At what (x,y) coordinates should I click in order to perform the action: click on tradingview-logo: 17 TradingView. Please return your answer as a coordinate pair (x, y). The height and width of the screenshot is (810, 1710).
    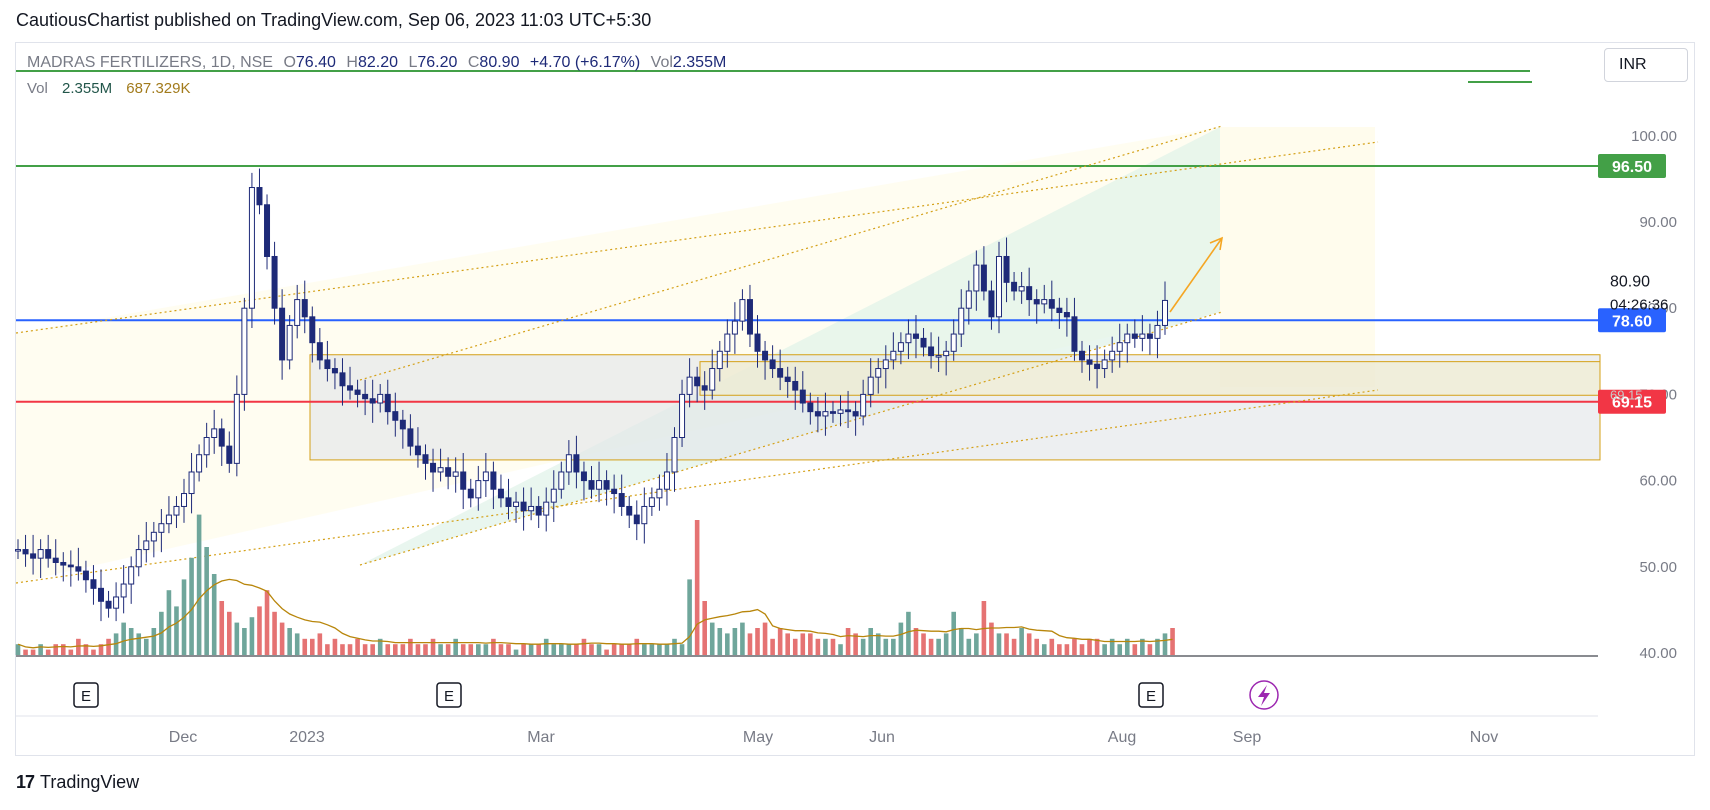
    Looking at the image, I should click on (77, 782).